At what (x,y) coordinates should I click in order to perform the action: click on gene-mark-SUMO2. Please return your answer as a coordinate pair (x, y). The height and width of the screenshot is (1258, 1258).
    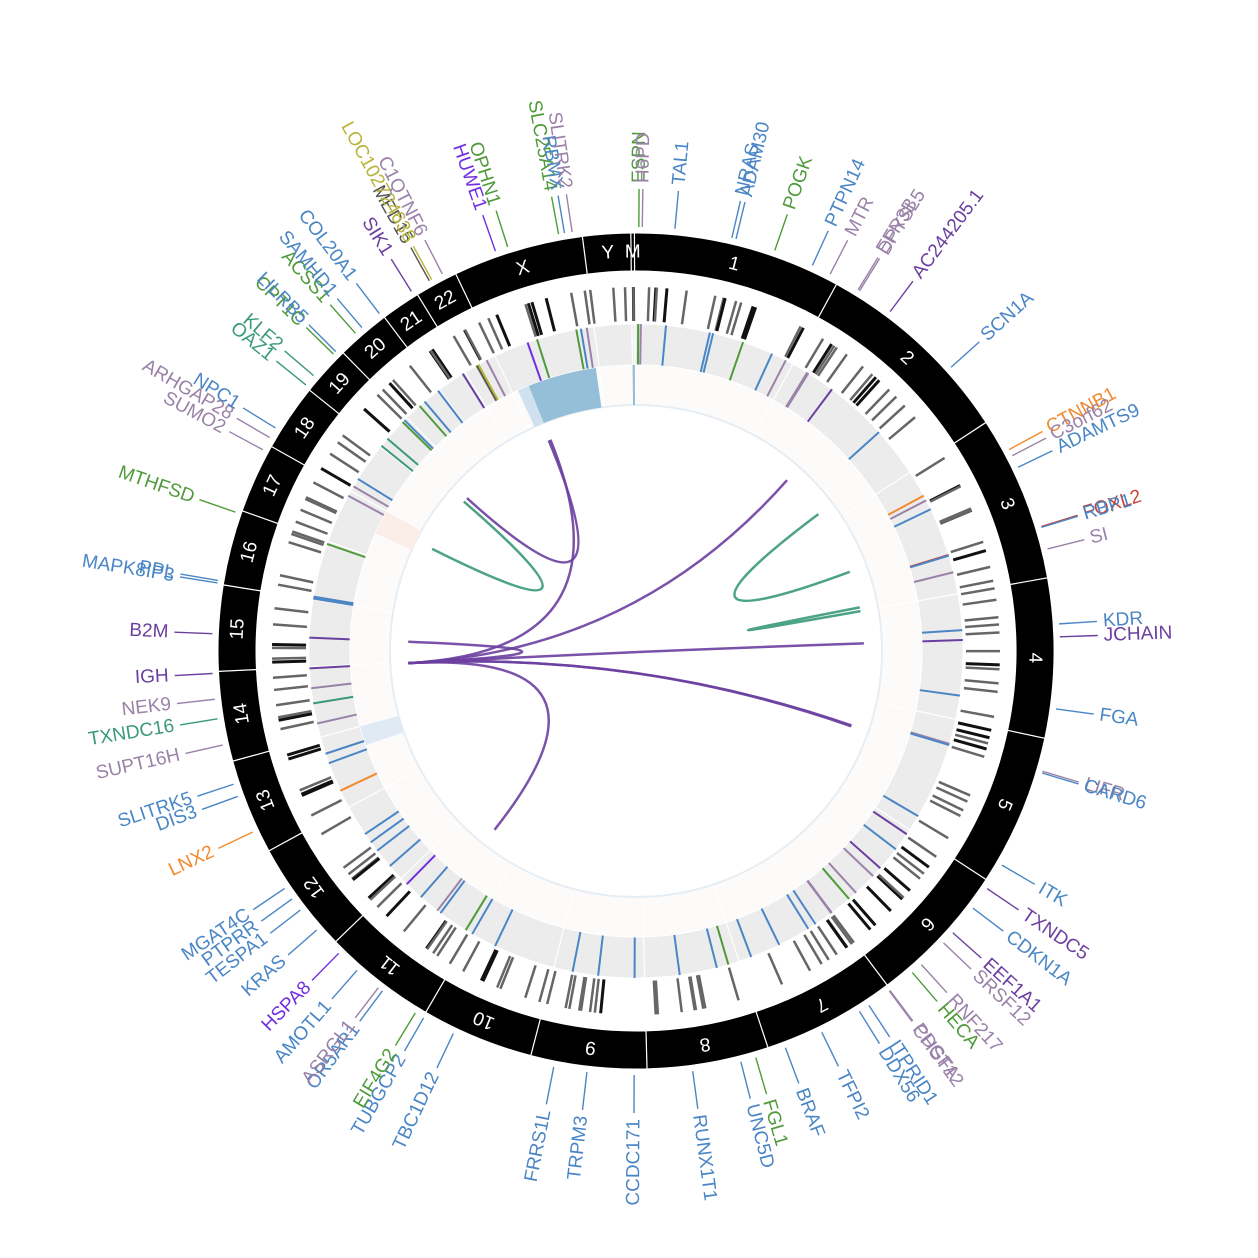
    Looking at the image, I should click on (366, 505).